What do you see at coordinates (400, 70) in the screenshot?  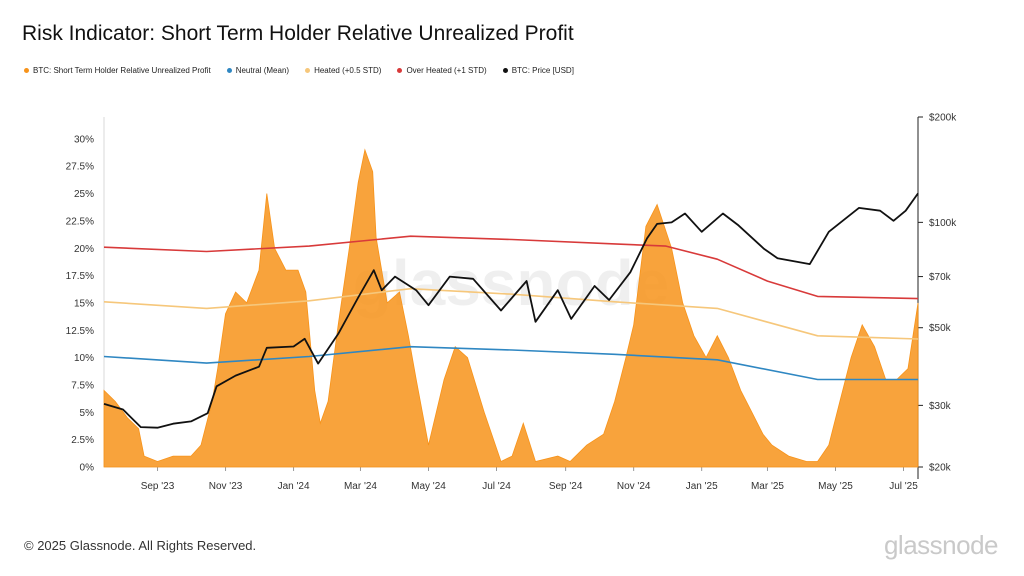 I see `legend-swatch-overheated` at bounding box center [400, 70].